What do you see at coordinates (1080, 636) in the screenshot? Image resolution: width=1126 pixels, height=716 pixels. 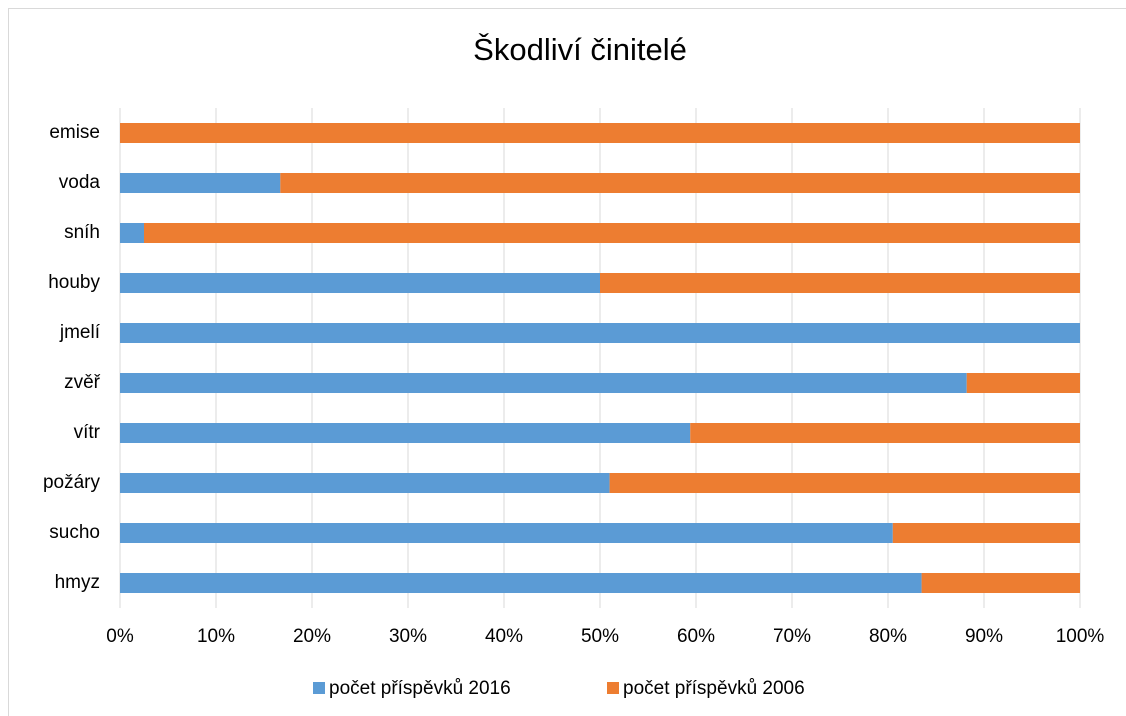 I see `x-tick-label: 100%` at bounding box center [1080, 636].